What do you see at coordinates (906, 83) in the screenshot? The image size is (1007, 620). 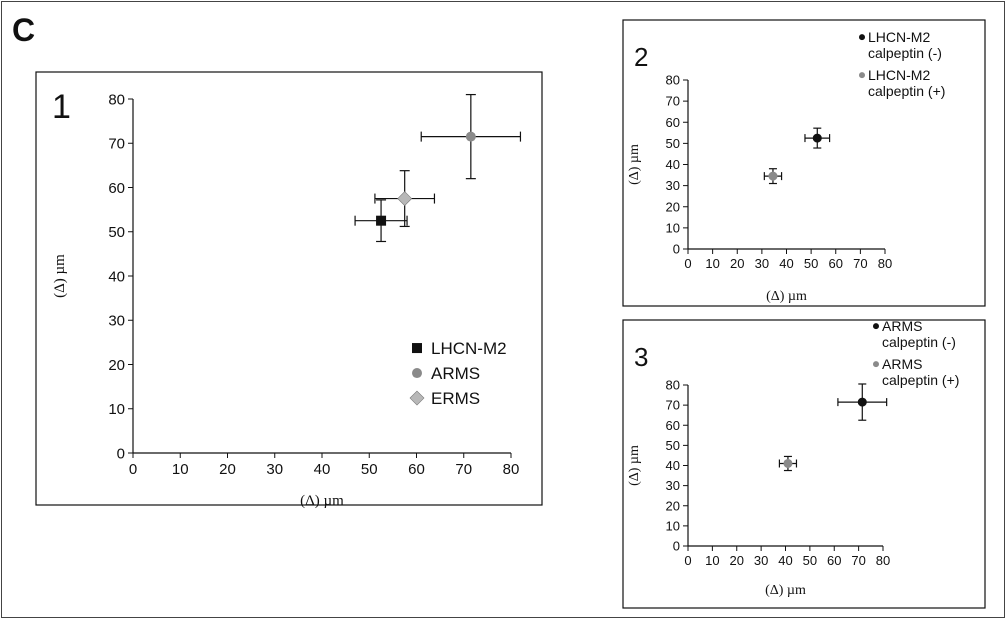 I see `legend-label: LHCN-M2 calpeptin (+)` at bounding box center [906, 83].